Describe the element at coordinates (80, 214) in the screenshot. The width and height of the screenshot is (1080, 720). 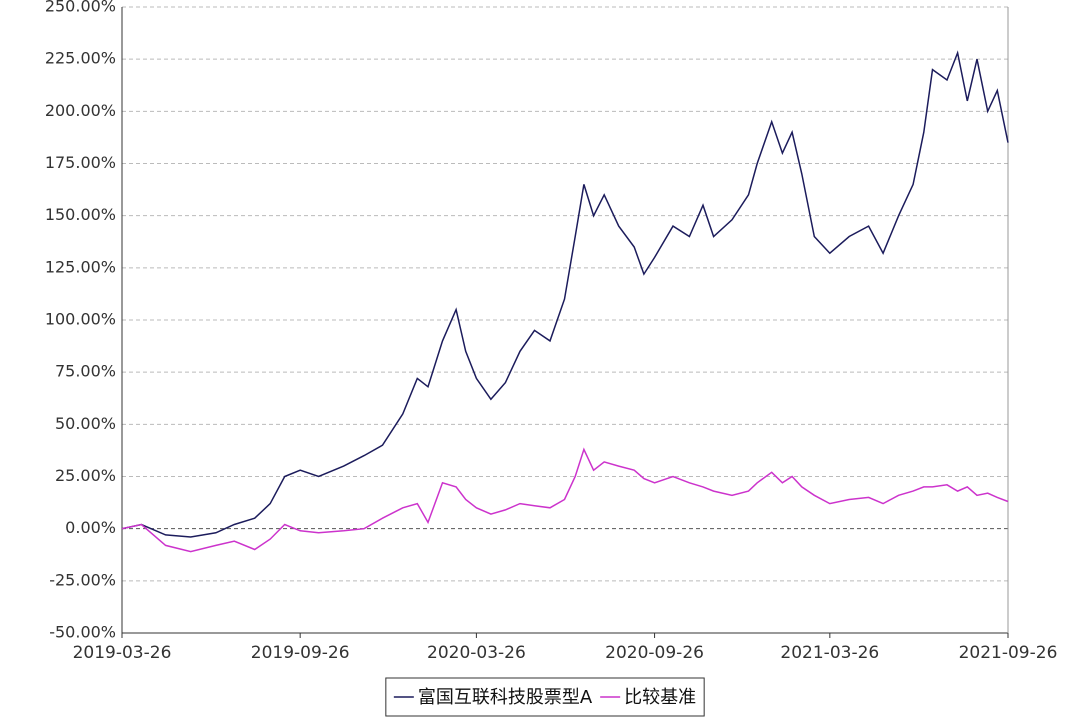
I see `y-tick-label: 150.00%` at that location.